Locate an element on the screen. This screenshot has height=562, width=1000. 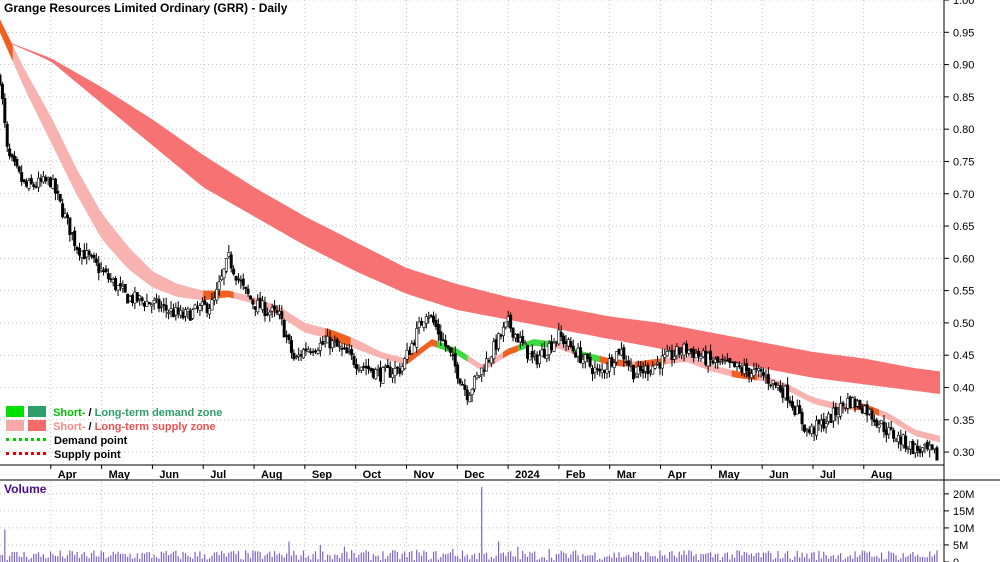
y-tick-label: 0.35 is located at coordinates (963, 421).